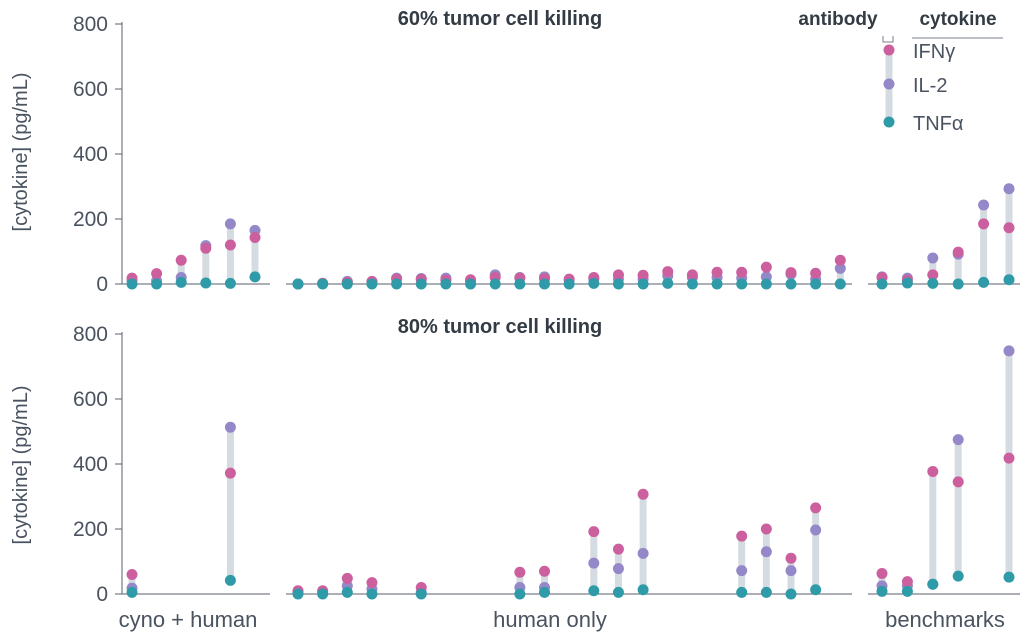 The image size is (1024, 637). What do you see at coordinates (957, 19) in the screenshot?
I see `legend-header-cytokine: cytokine` at bounding box center [957, 19].